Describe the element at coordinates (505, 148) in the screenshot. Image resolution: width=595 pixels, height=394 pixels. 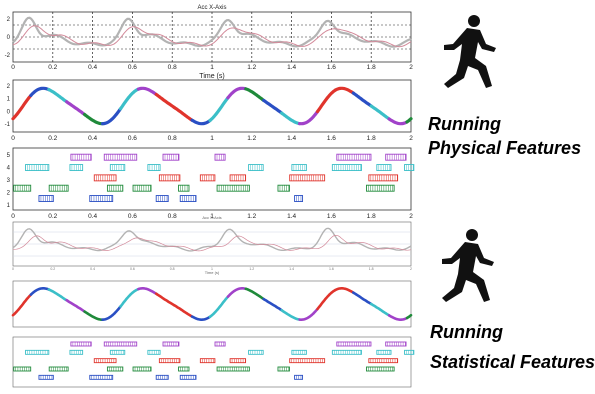
I see `caption-physical-features: Physical Features` at that location.